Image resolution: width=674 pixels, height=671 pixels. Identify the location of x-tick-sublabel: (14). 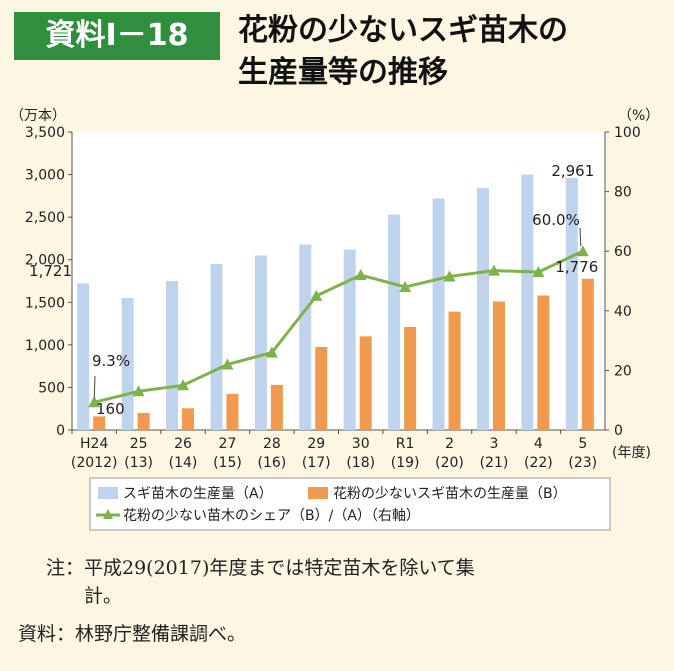
(183, 463).